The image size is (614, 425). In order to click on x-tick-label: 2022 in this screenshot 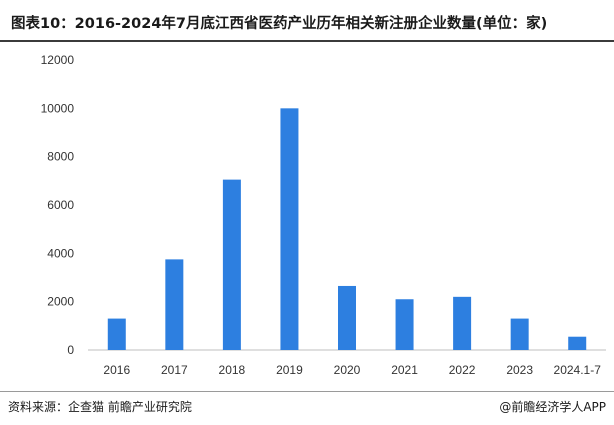, I will do `click(462, 370)`.